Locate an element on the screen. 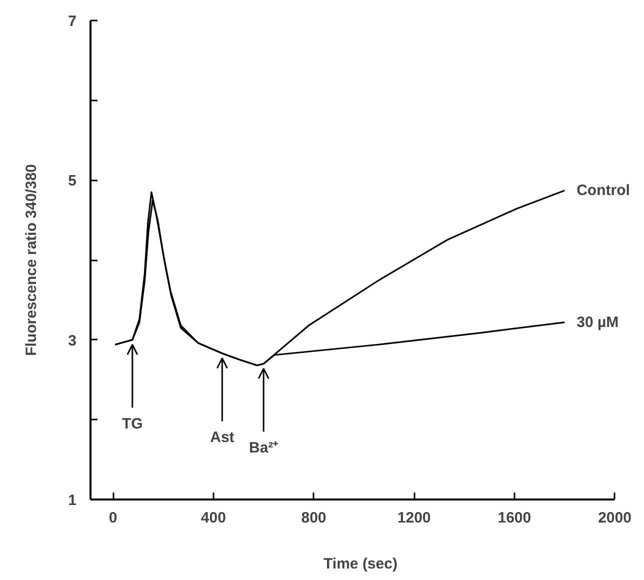 The image size is (644, 580). x-tick-label: 1200 is located at coordinates (414, 518).